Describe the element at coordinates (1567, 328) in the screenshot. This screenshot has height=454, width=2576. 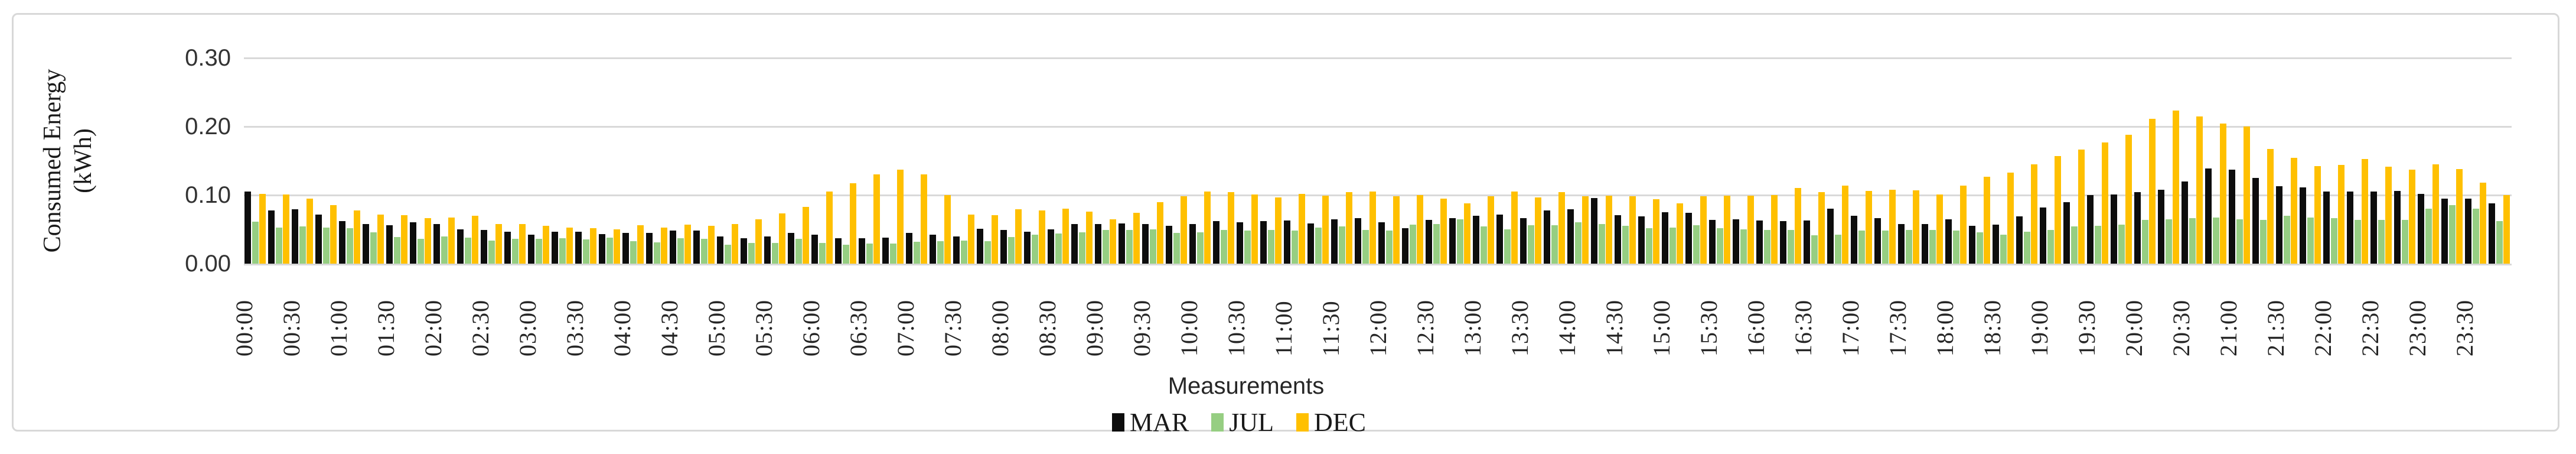
I see `x-tick-label: 14:00` at that location.